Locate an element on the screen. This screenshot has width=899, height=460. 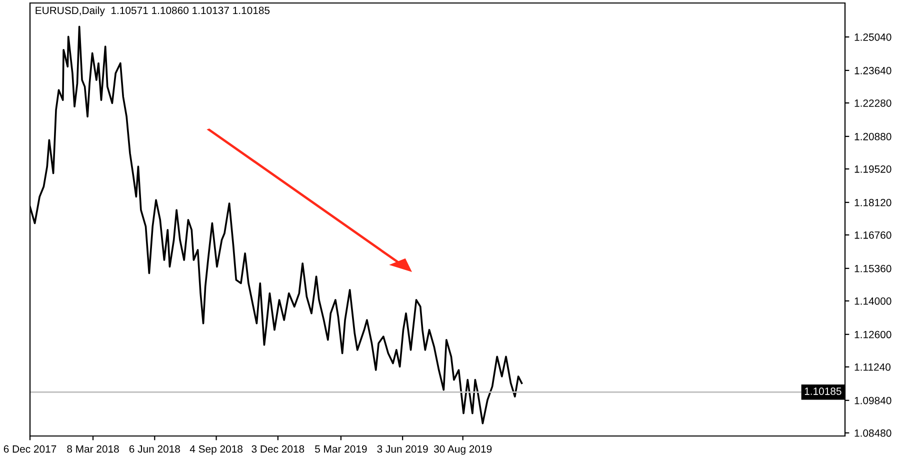
x-tick-label: 8 Mar 2018 is located at coordinates (93, 449).